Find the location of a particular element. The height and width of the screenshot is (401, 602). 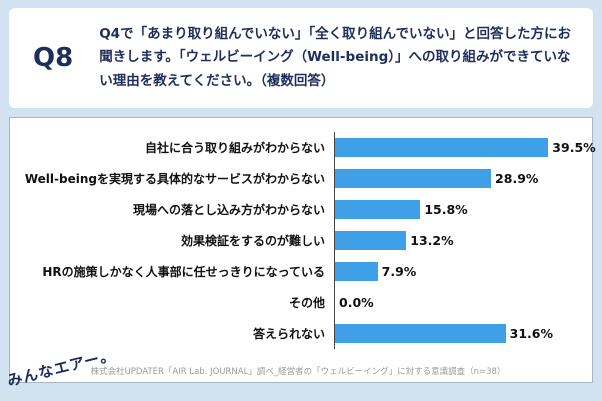

category-label: その他 is located at coordinates (306, 303).